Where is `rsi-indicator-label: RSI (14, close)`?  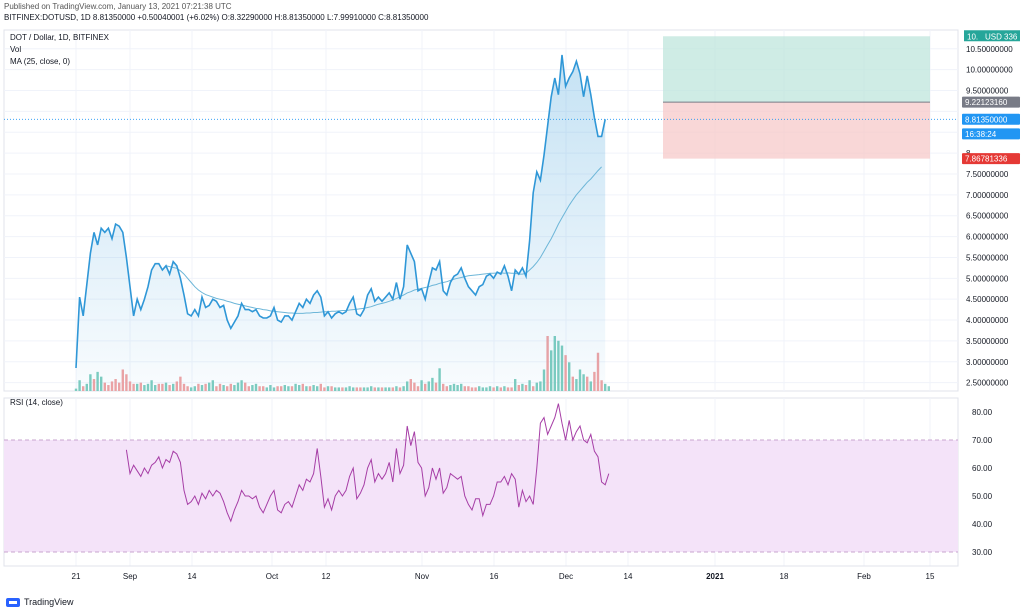
rsi-indicator-label: RSI (14, close) is located at coordinates (36, 402).